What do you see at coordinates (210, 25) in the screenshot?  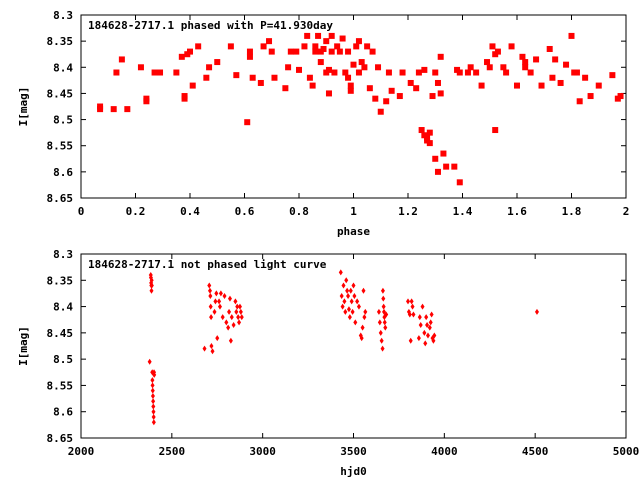 I see `chart-title: 184628-2717.1 phased with P=41.930day` at bounding box center [210, 25].